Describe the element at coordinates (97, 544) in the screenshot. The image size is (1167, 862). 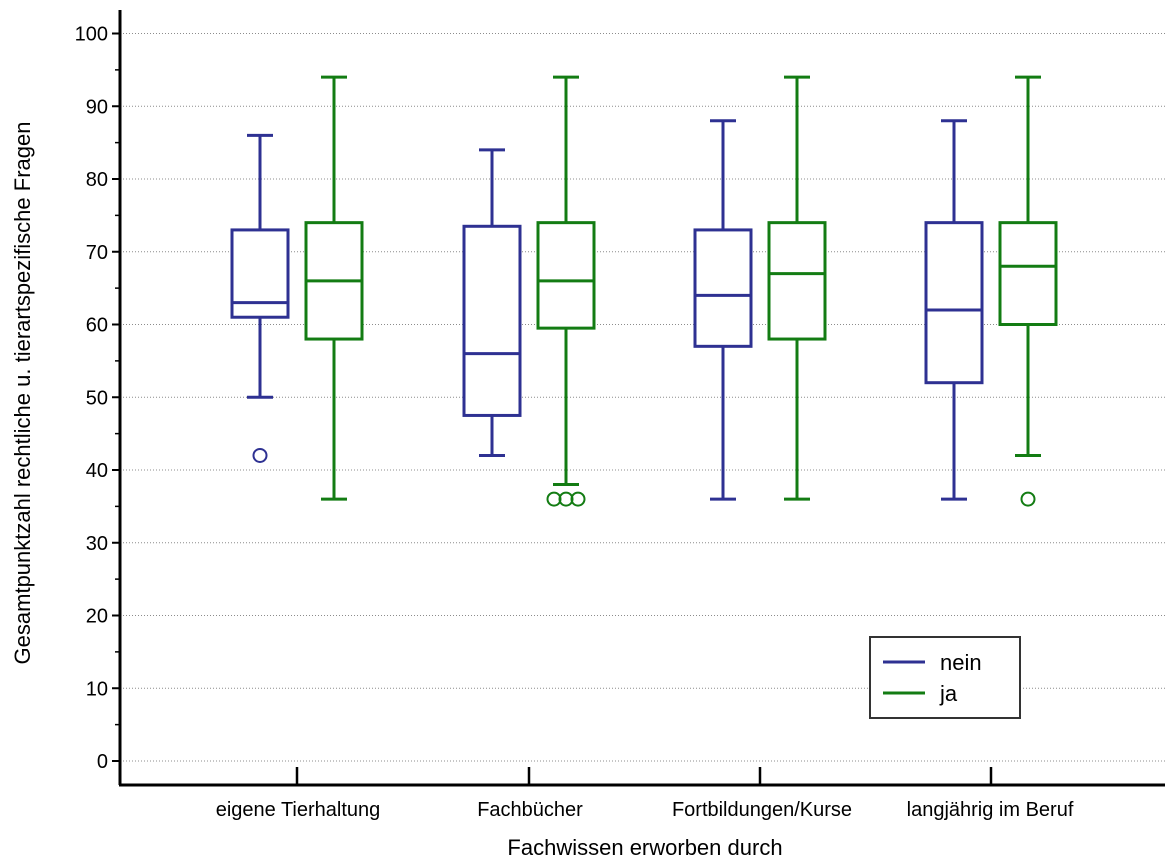
I see `y-tick-label: 30` at that location.